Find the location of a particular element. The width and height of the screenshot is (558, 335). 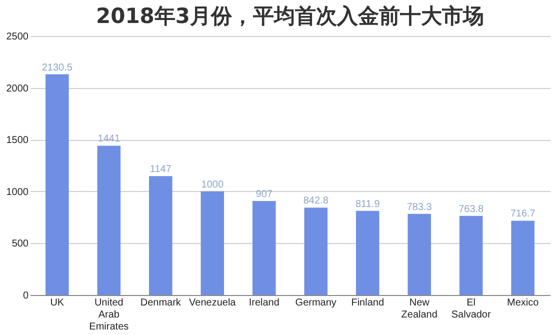

data-label: 783.3 is located at coordinates (419, 207).